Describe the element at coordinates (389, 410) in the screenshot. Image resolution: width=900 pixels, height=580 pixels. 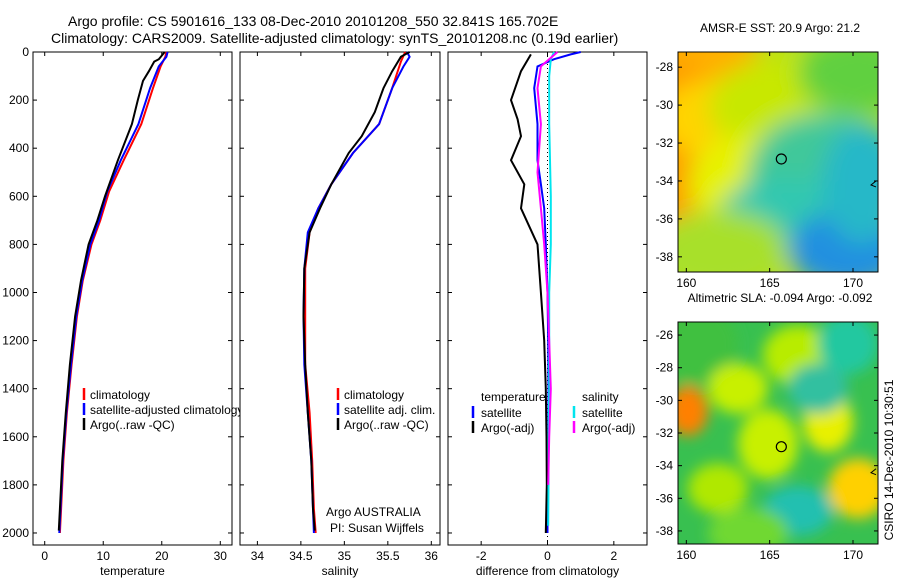
I see `legend-label: satellite adj. clim.` at that location.